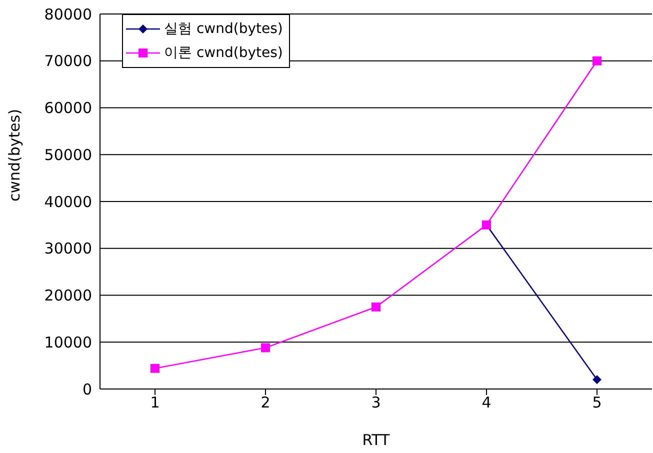 The width and height of the screenshot is (653, 453). Describe the element at coordinates (223, 53) in the screenshot. I see `legend-label: 이론 cwnd(bytes)` at that location.